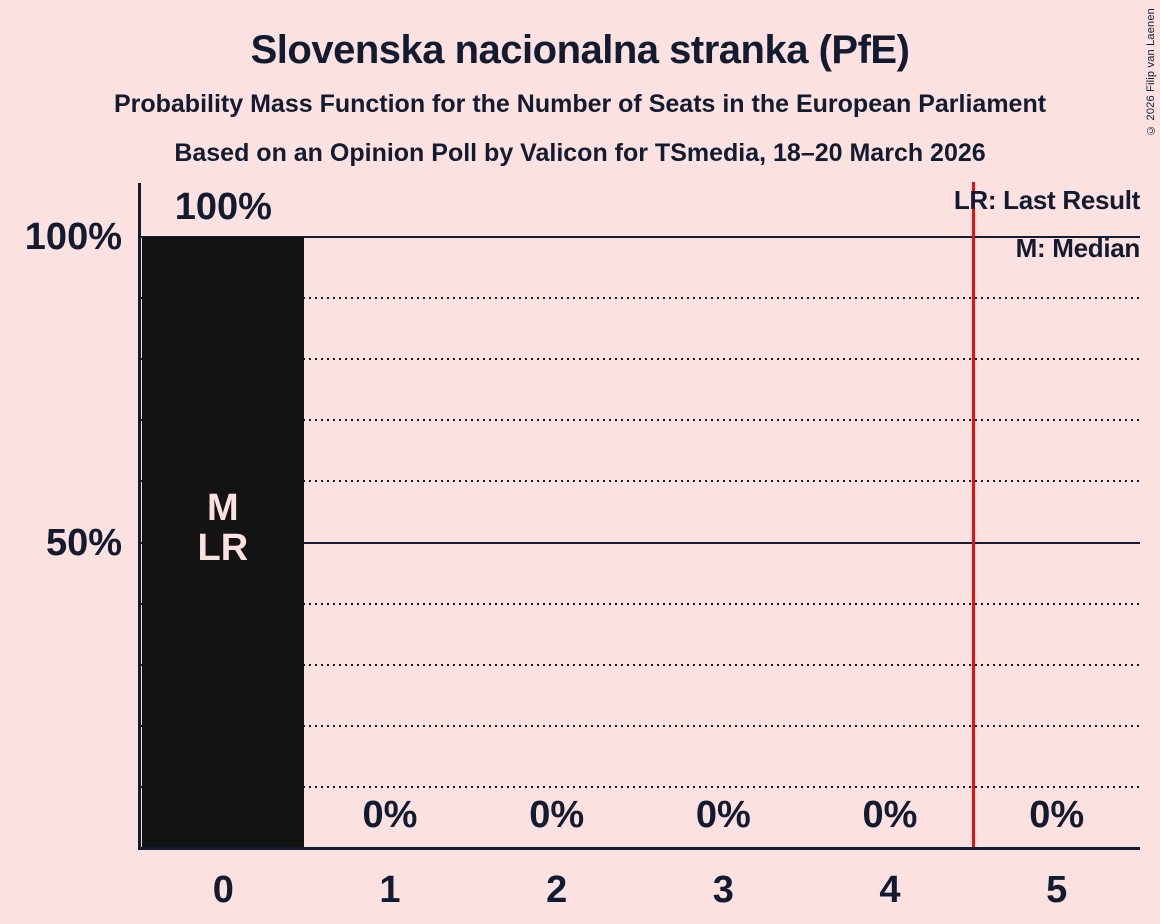  I want to click on x-axis-line, so click(639, 848).